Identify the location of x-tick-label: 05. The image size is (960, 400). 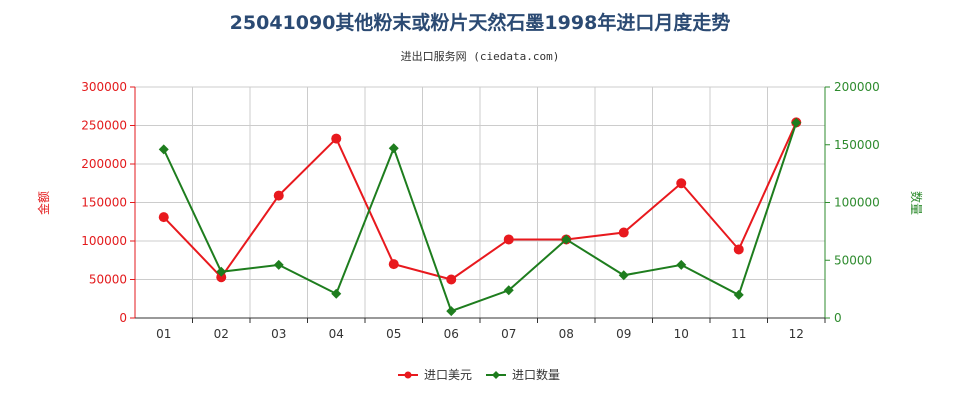
(393, 334).